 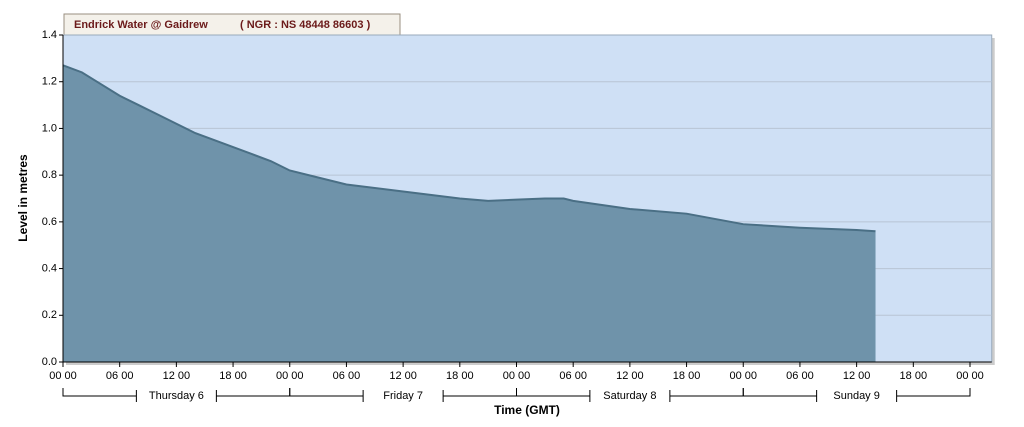 I want to click on day-label: Saturday 8, so click(x=629, y=396).